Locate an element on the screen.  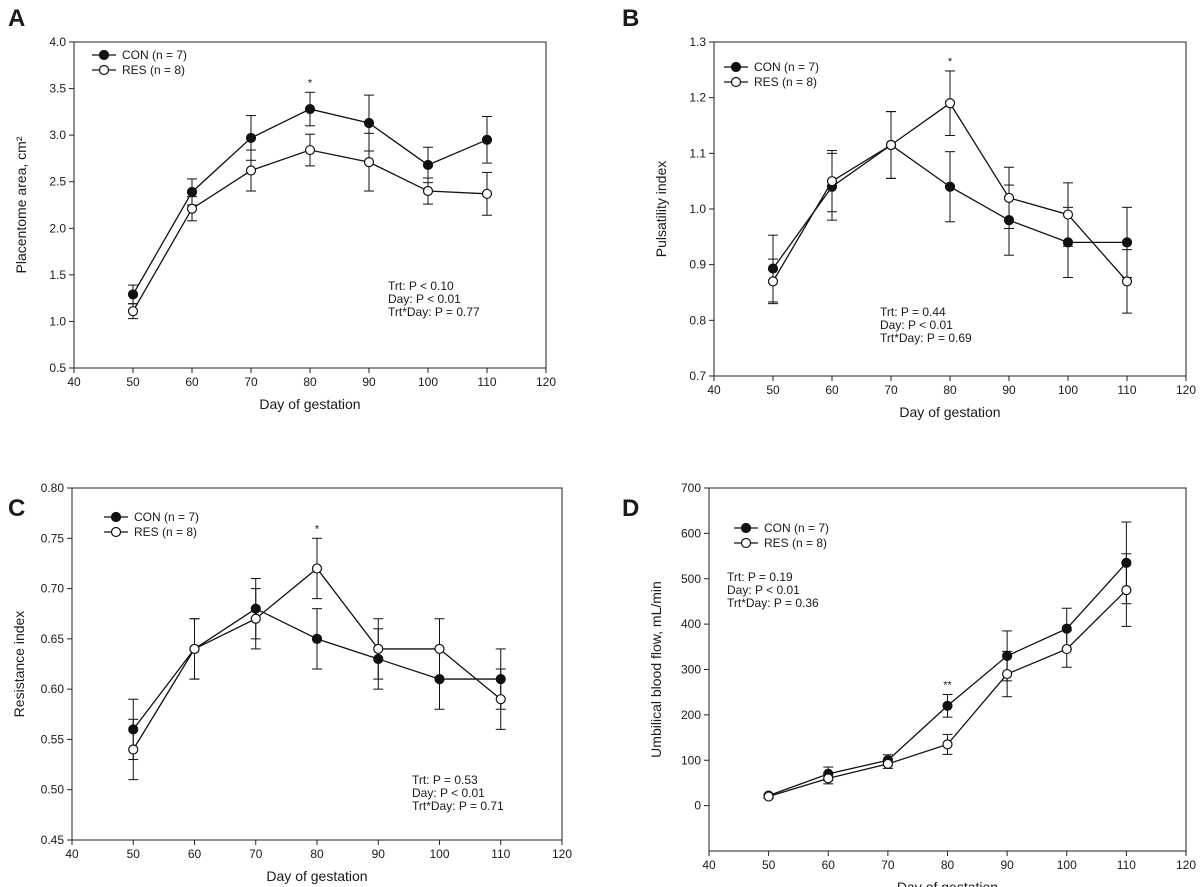
y-tick-label: 0.65 is located at coordinates (53, 639).